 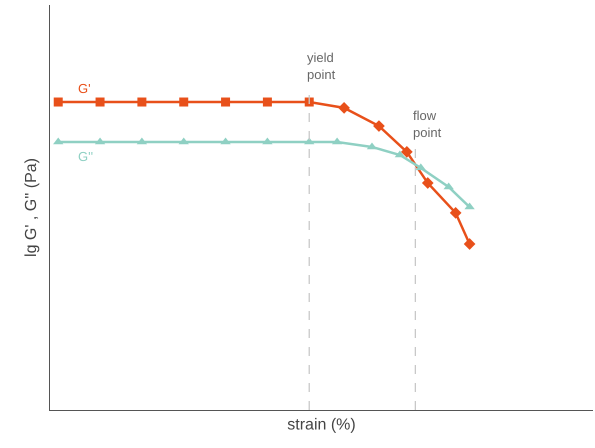 I want to click on series-label: G'', so click(x=86, y=156).